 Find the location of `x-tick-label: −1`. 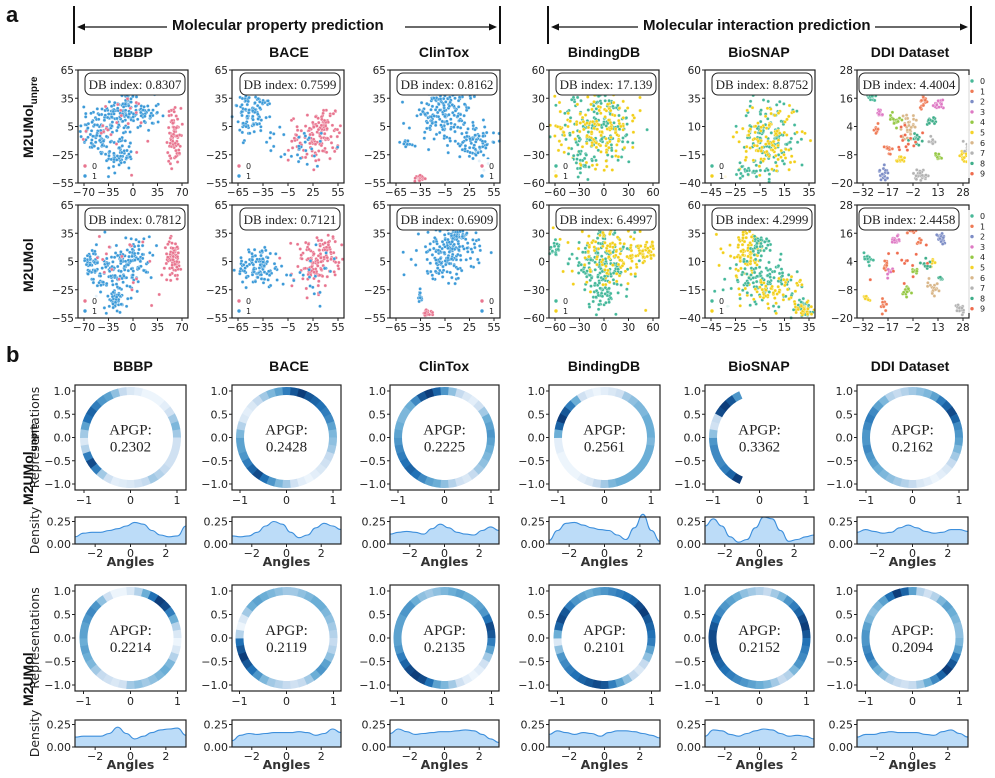

x-tick-label: −1 is located at coordinates (83, 701).